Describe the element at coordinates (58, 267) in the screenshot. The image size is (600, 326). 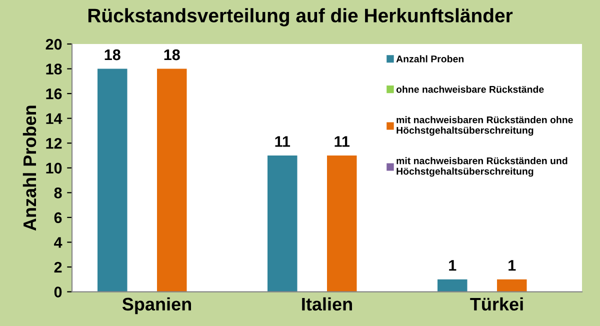
I see `y-tick-label: 2` at that location.